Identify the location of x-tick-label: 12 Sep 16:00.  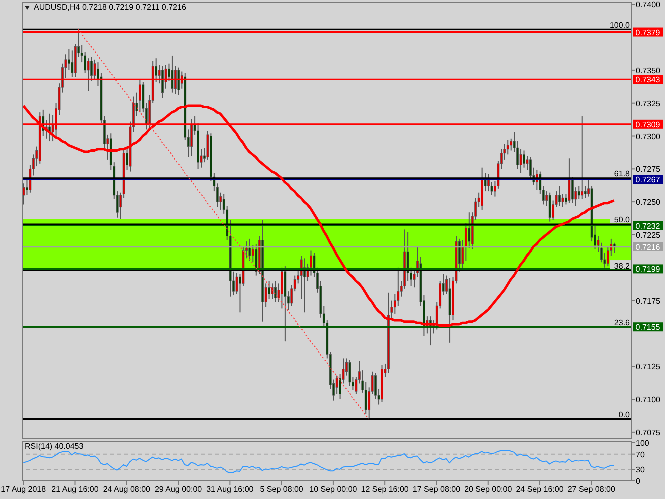
(385, 489).